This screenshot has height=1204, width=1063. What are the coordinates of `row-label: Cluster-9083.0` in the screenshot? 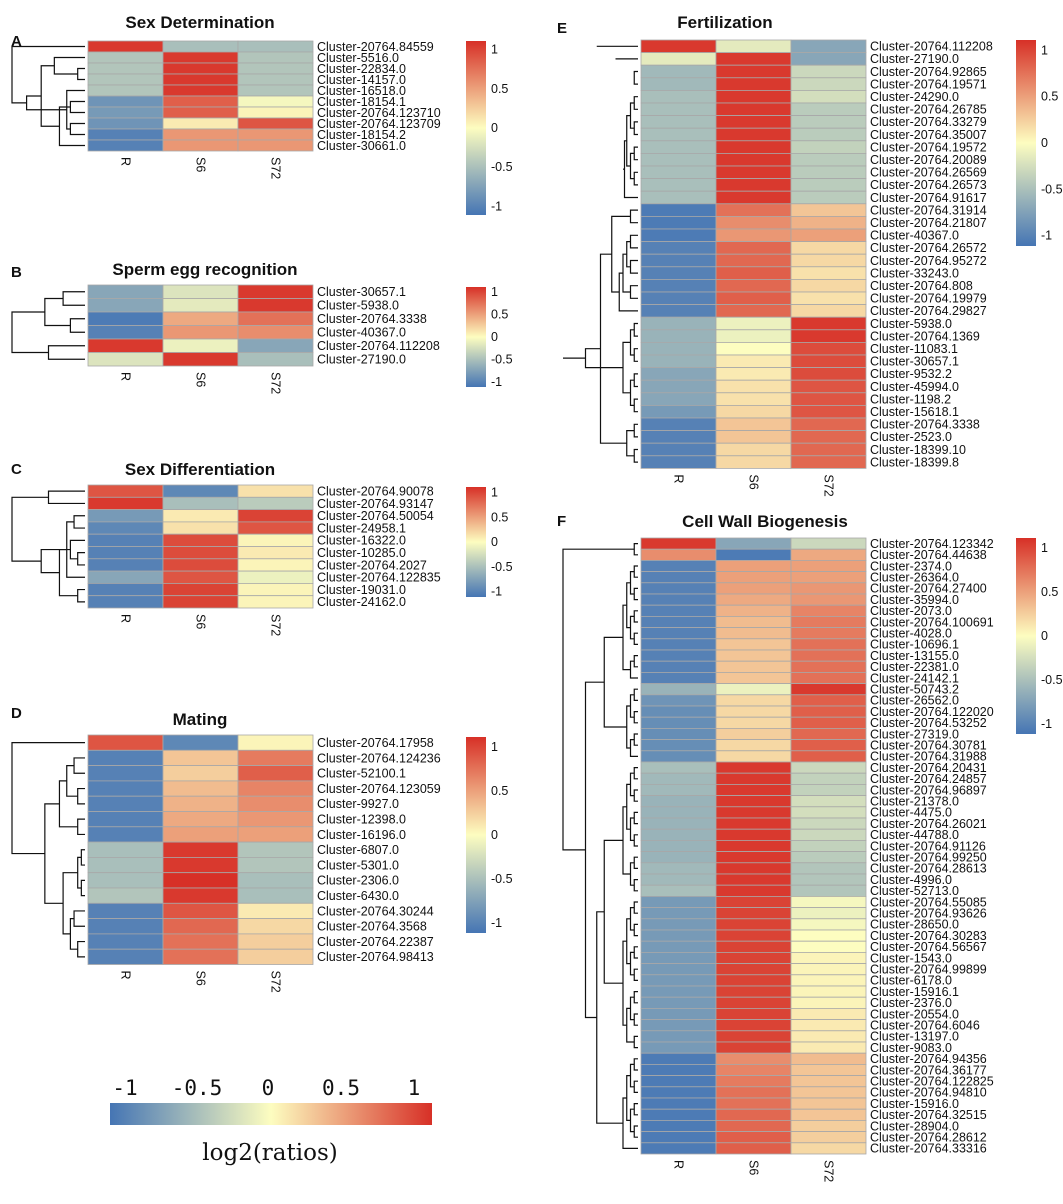 It's located at (911, 1048).